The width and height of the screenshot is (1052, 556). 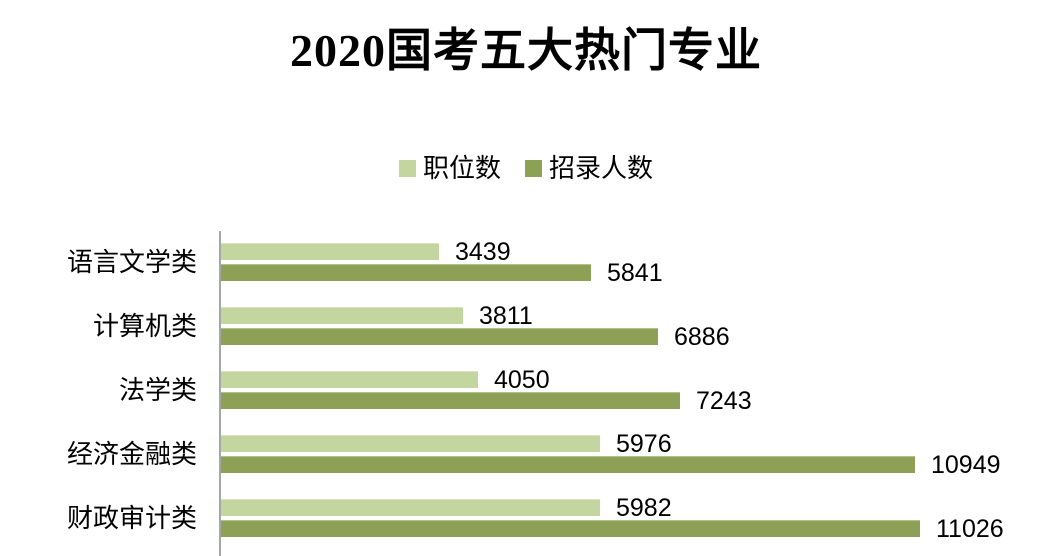 What do you see at coordinates (461, 168) in the screenshot?
I see `legend-label: 职位数` at bounding box center [461, 168].